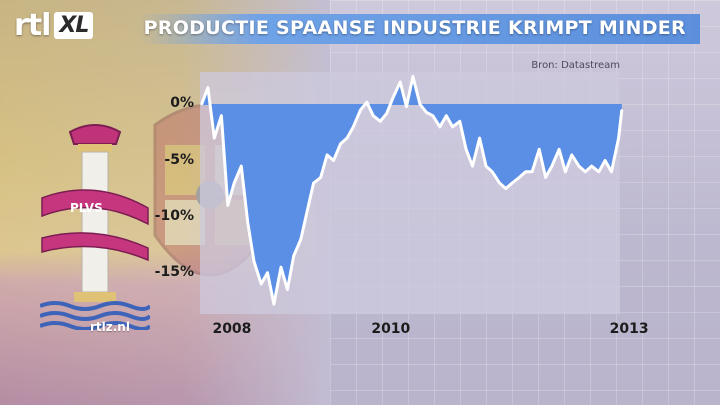 The image size is (720, 405). What do you see at coordinates (182, 103) in the screenshot?
I see `y-tick-label: 0%` at bounding box center [182, 103].